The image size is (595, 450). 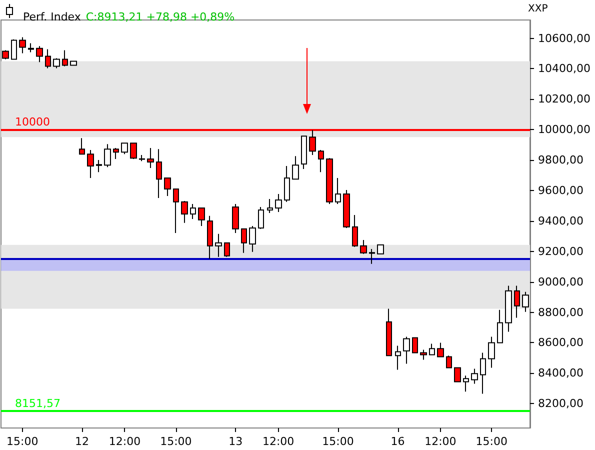 I want to click on x-tick-label: 13, so click(x=235, y=441).